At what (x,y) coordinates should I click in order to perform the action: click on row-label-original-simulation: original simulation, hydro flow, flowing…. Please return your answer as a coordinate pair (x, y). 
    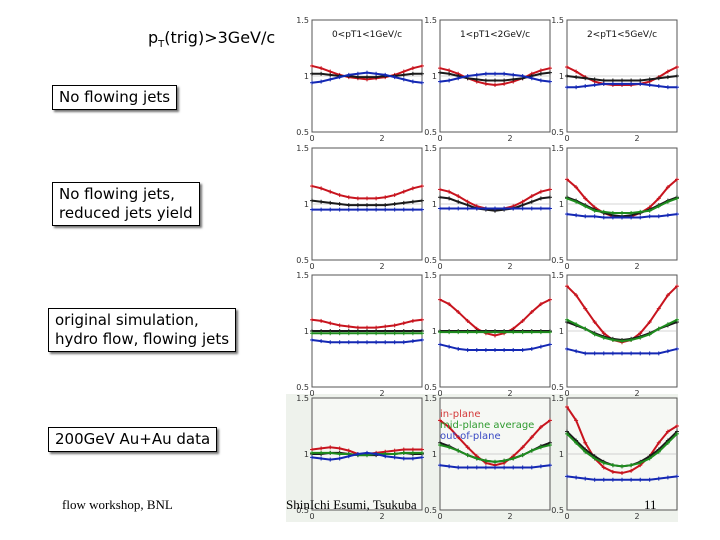
    Looking at the image, I should click on (142, 330).